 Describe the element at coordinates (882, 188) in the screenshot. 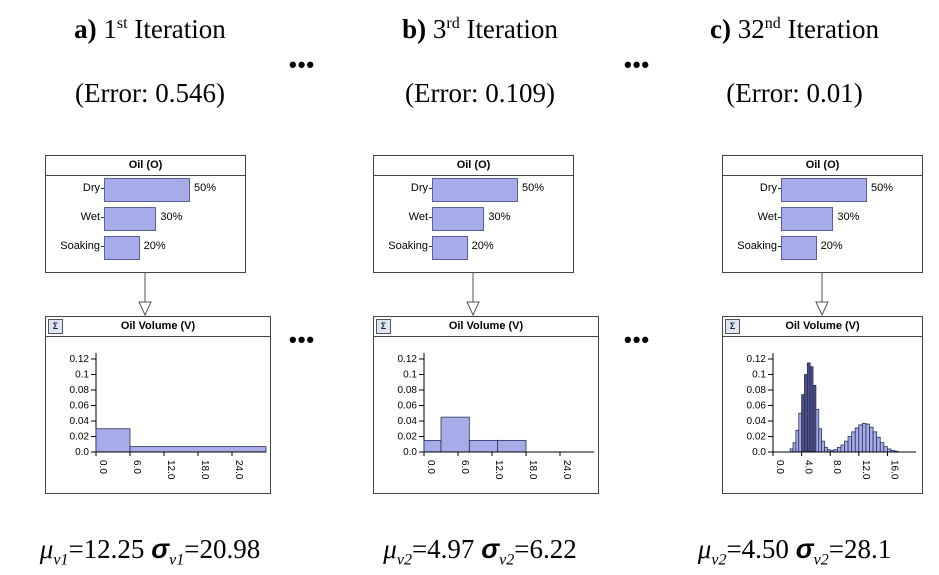

I see `oil-state-percent: 50%` at that location.